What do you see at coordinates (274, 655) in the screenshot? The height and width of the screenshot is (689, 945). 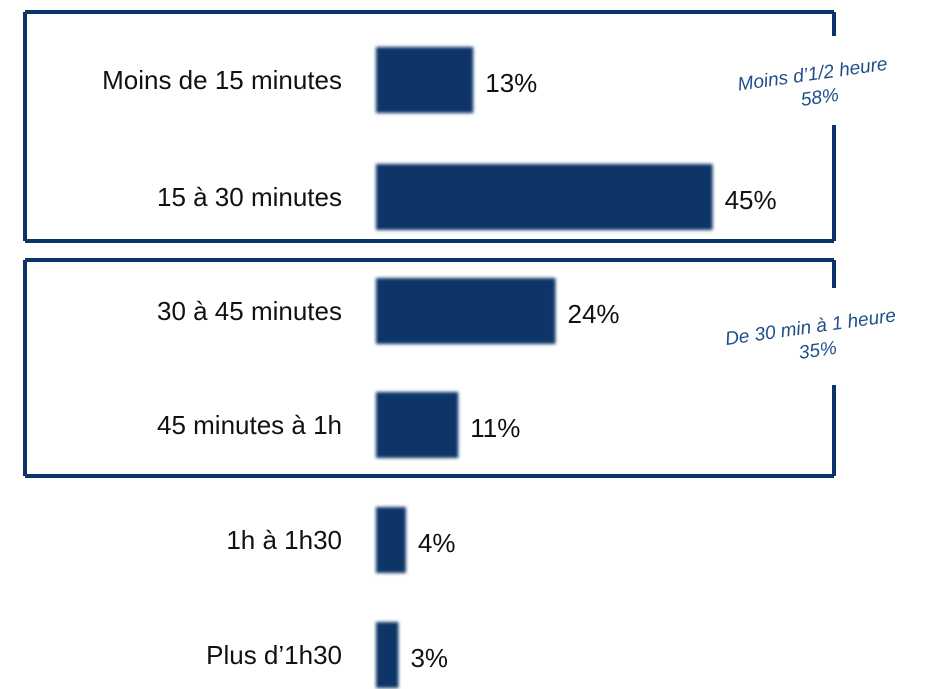 I see `category-label-5: Plus d’1h30` at bounding box center [274, 655].